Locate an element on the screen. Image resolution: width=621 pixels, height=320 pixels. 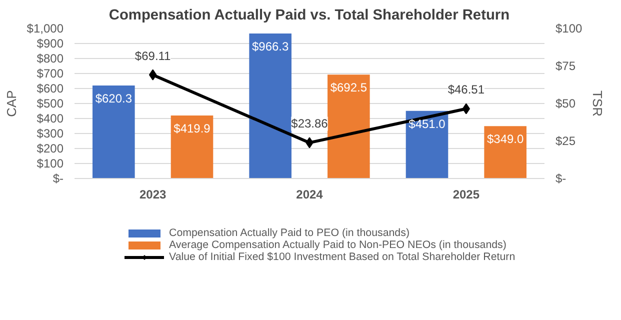
data-label: $69.11 is located at coordinates (153, 55).